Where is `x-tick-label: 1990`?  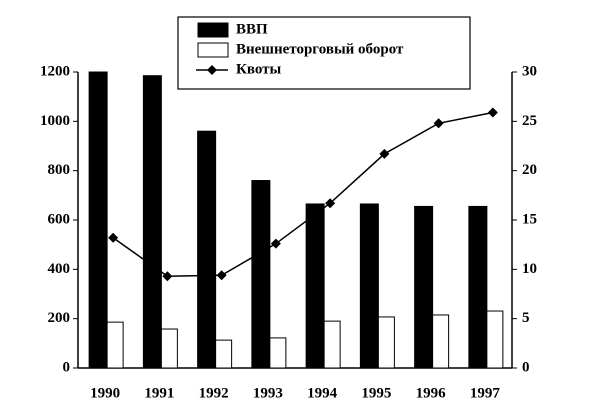
x-tick-label: 1990 is located at coordinates (105, 393).